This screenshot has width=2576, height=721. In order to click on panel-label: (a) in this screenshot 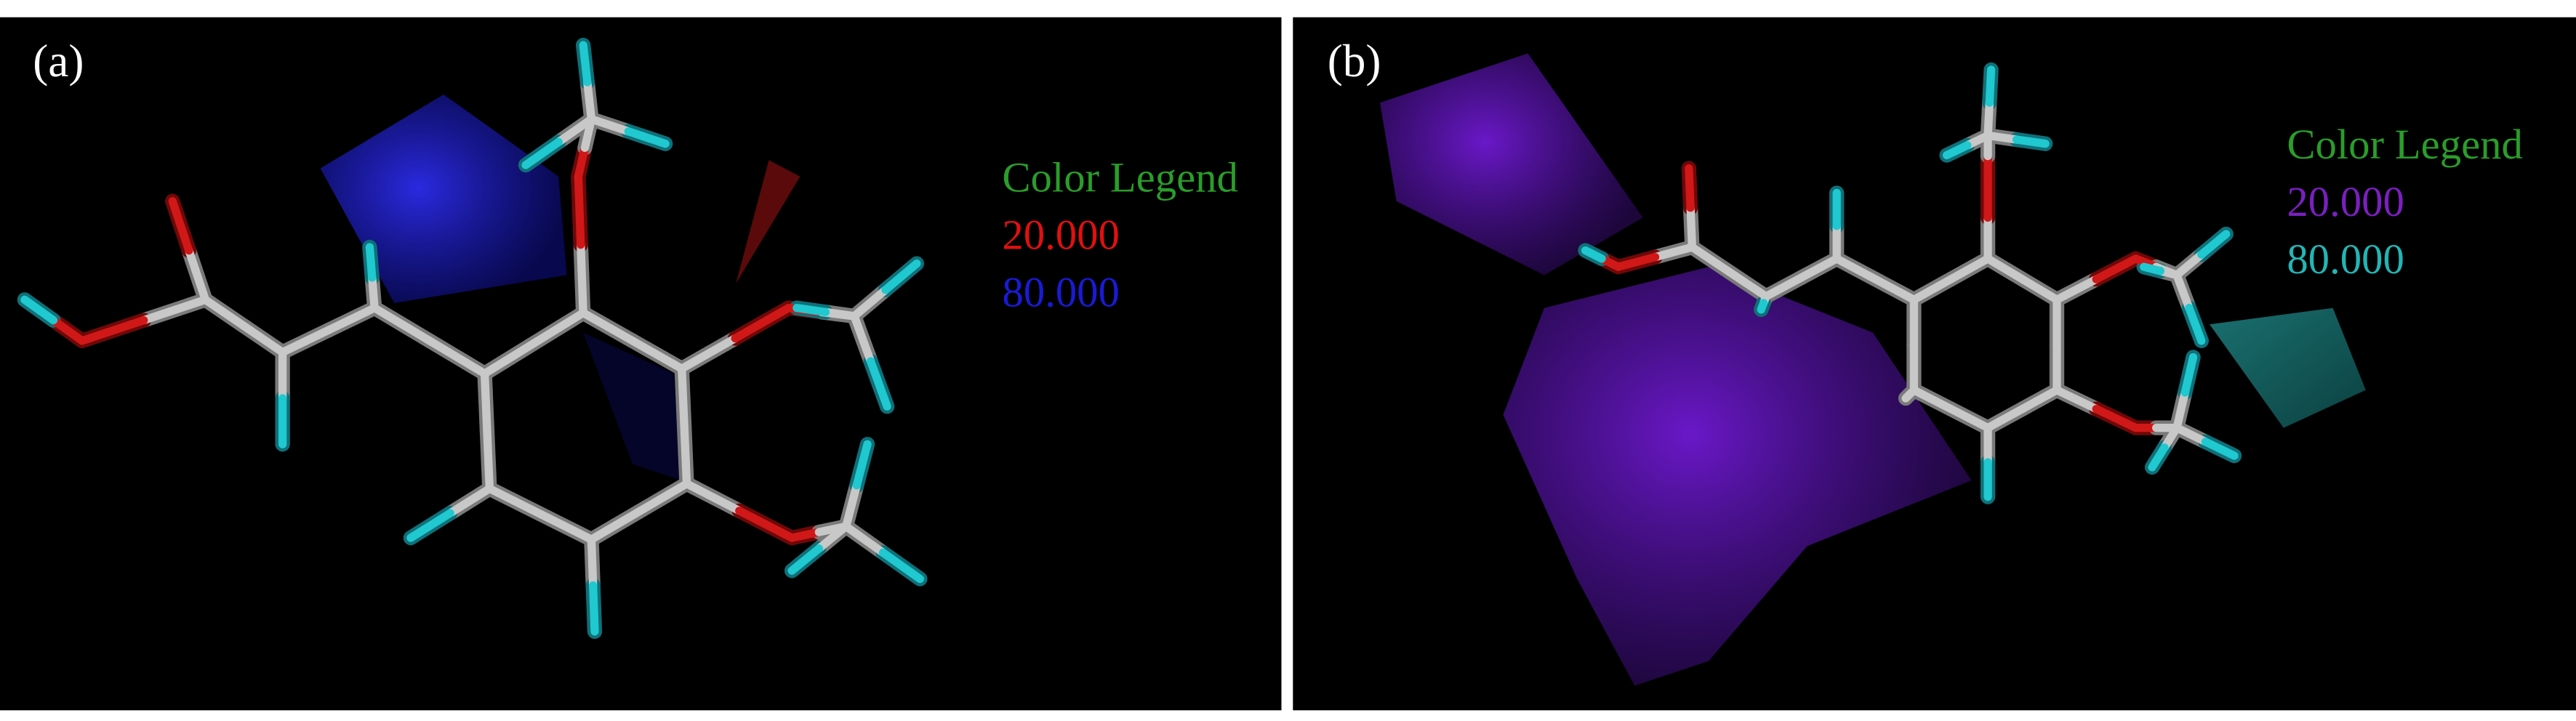, I will do `click(58, 61)`.